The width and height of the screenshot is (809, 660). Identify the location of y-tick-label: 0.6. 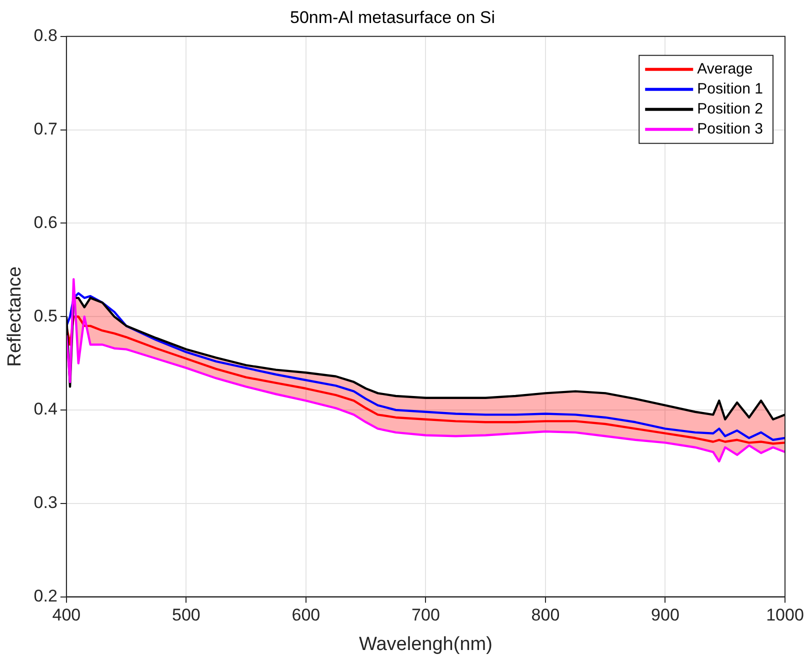
(46, 222).